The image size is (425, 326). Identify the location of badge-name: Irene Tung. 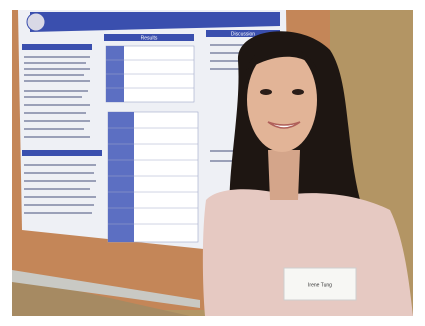
(320, 285).